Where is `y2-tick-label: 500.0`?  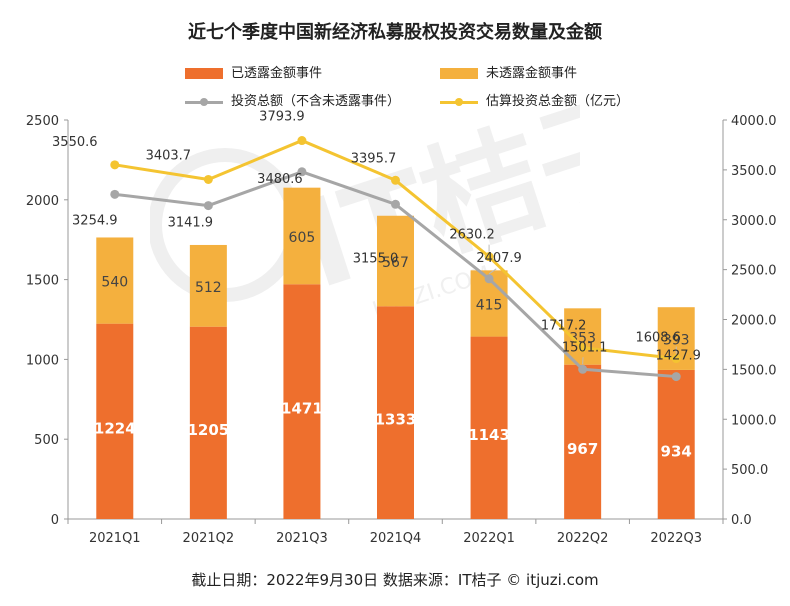
y2-tick-label: 500.0 is located at coordinates (749, 470).